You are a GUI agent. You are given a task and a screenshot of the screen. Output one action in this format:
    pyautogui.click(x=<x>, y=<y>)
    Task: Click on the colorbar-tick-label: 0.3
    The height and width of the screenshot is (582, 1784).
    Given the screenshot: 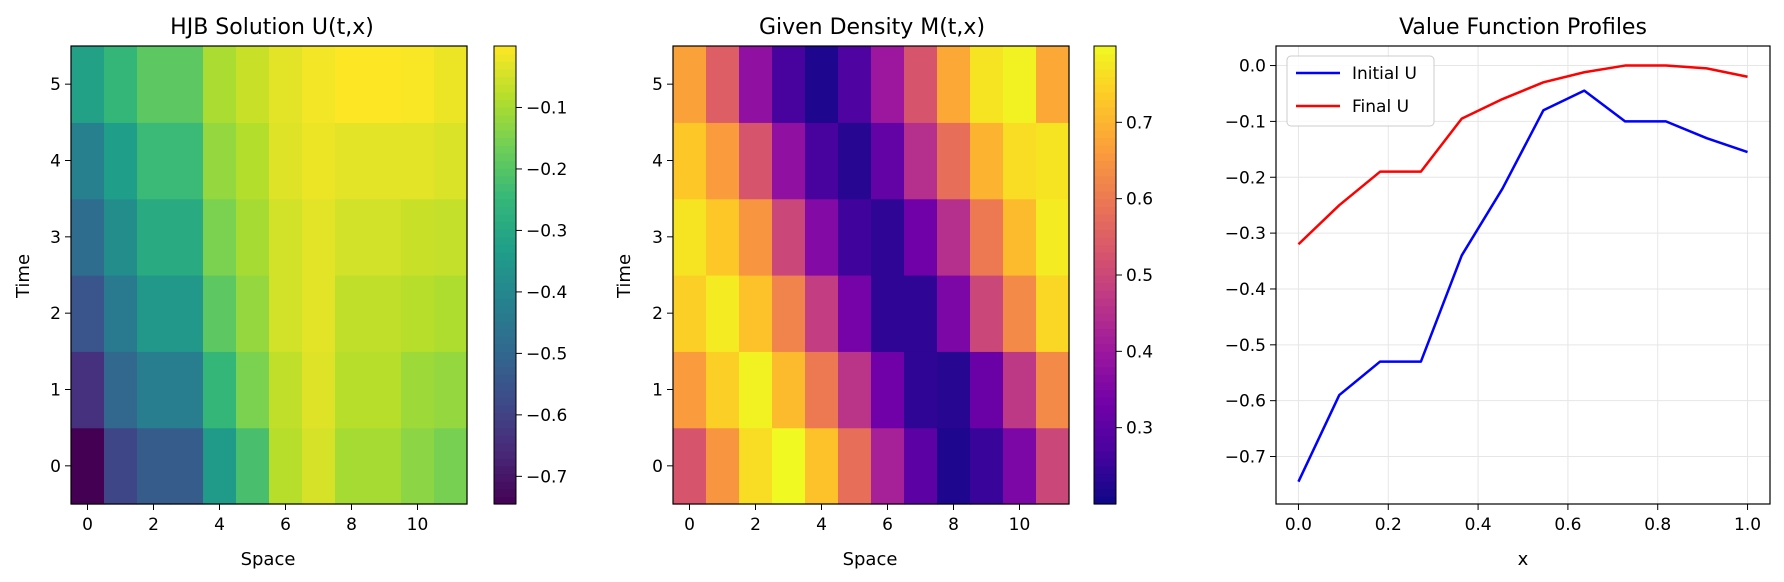 What is the action you would take?
    pyautogui.click(x=1139, y=429)
    